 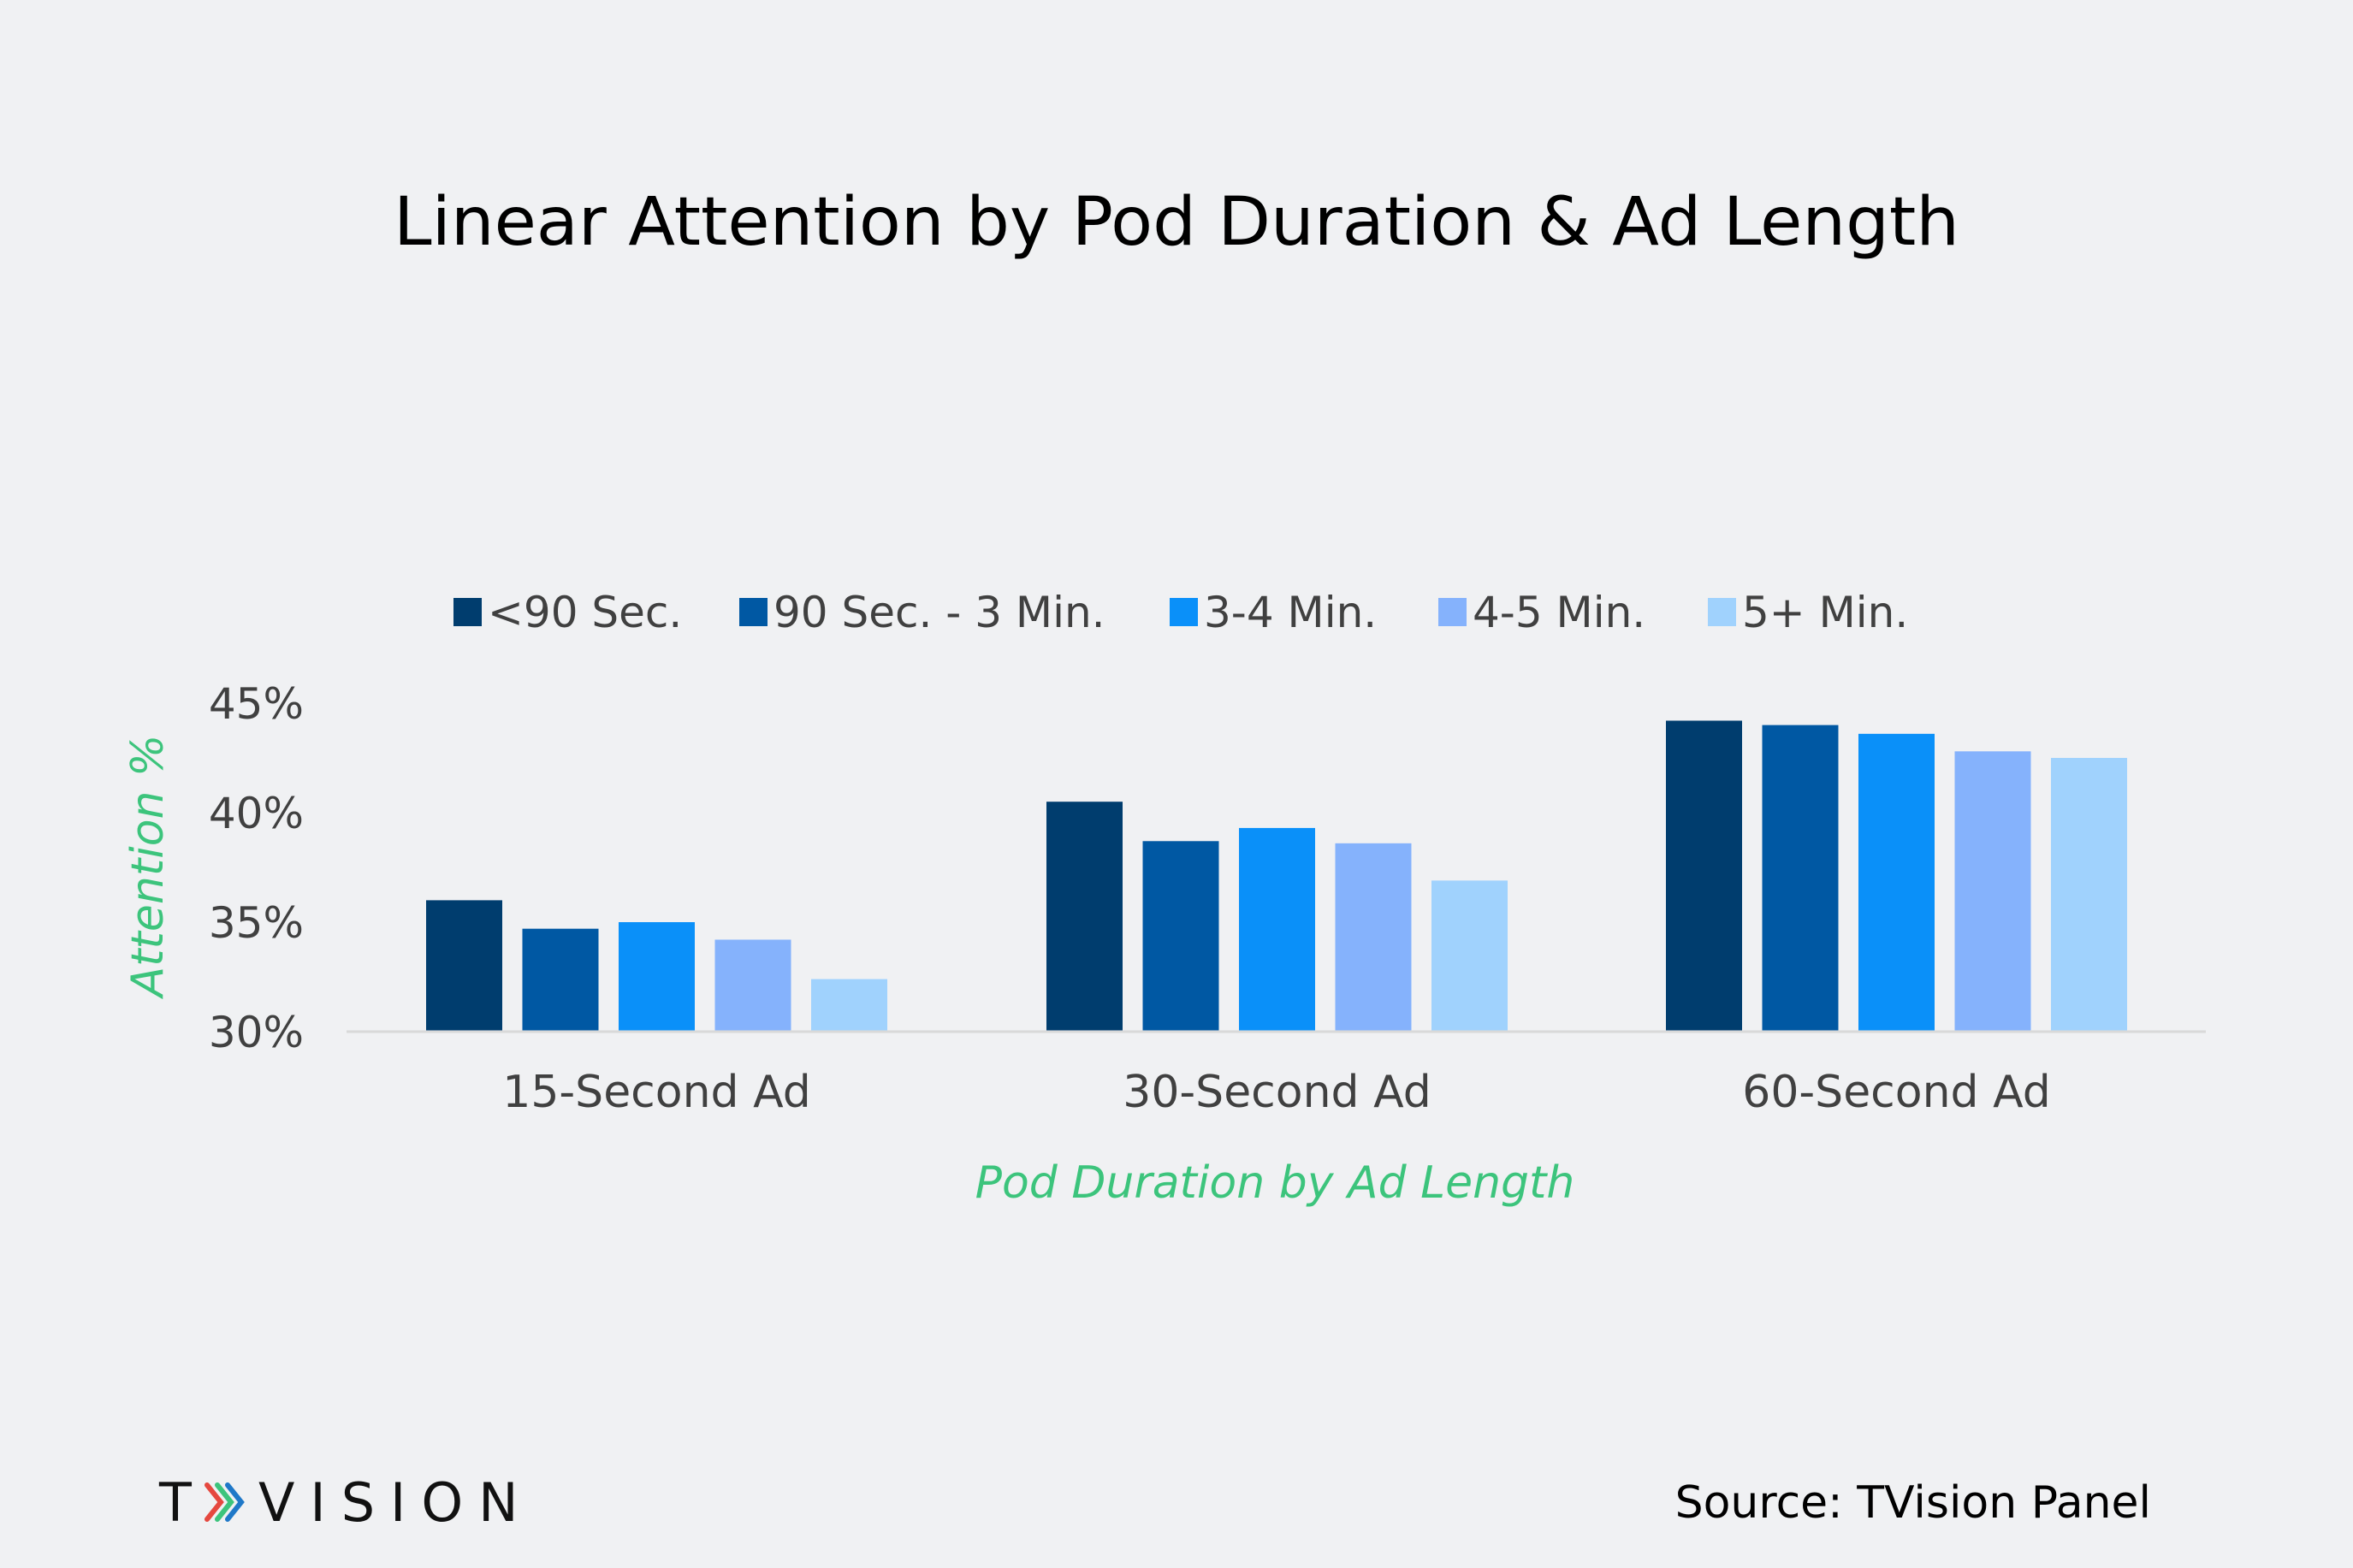 I want to click on source-note: Source: TVision Panel, so click(x=1913, y=1503).